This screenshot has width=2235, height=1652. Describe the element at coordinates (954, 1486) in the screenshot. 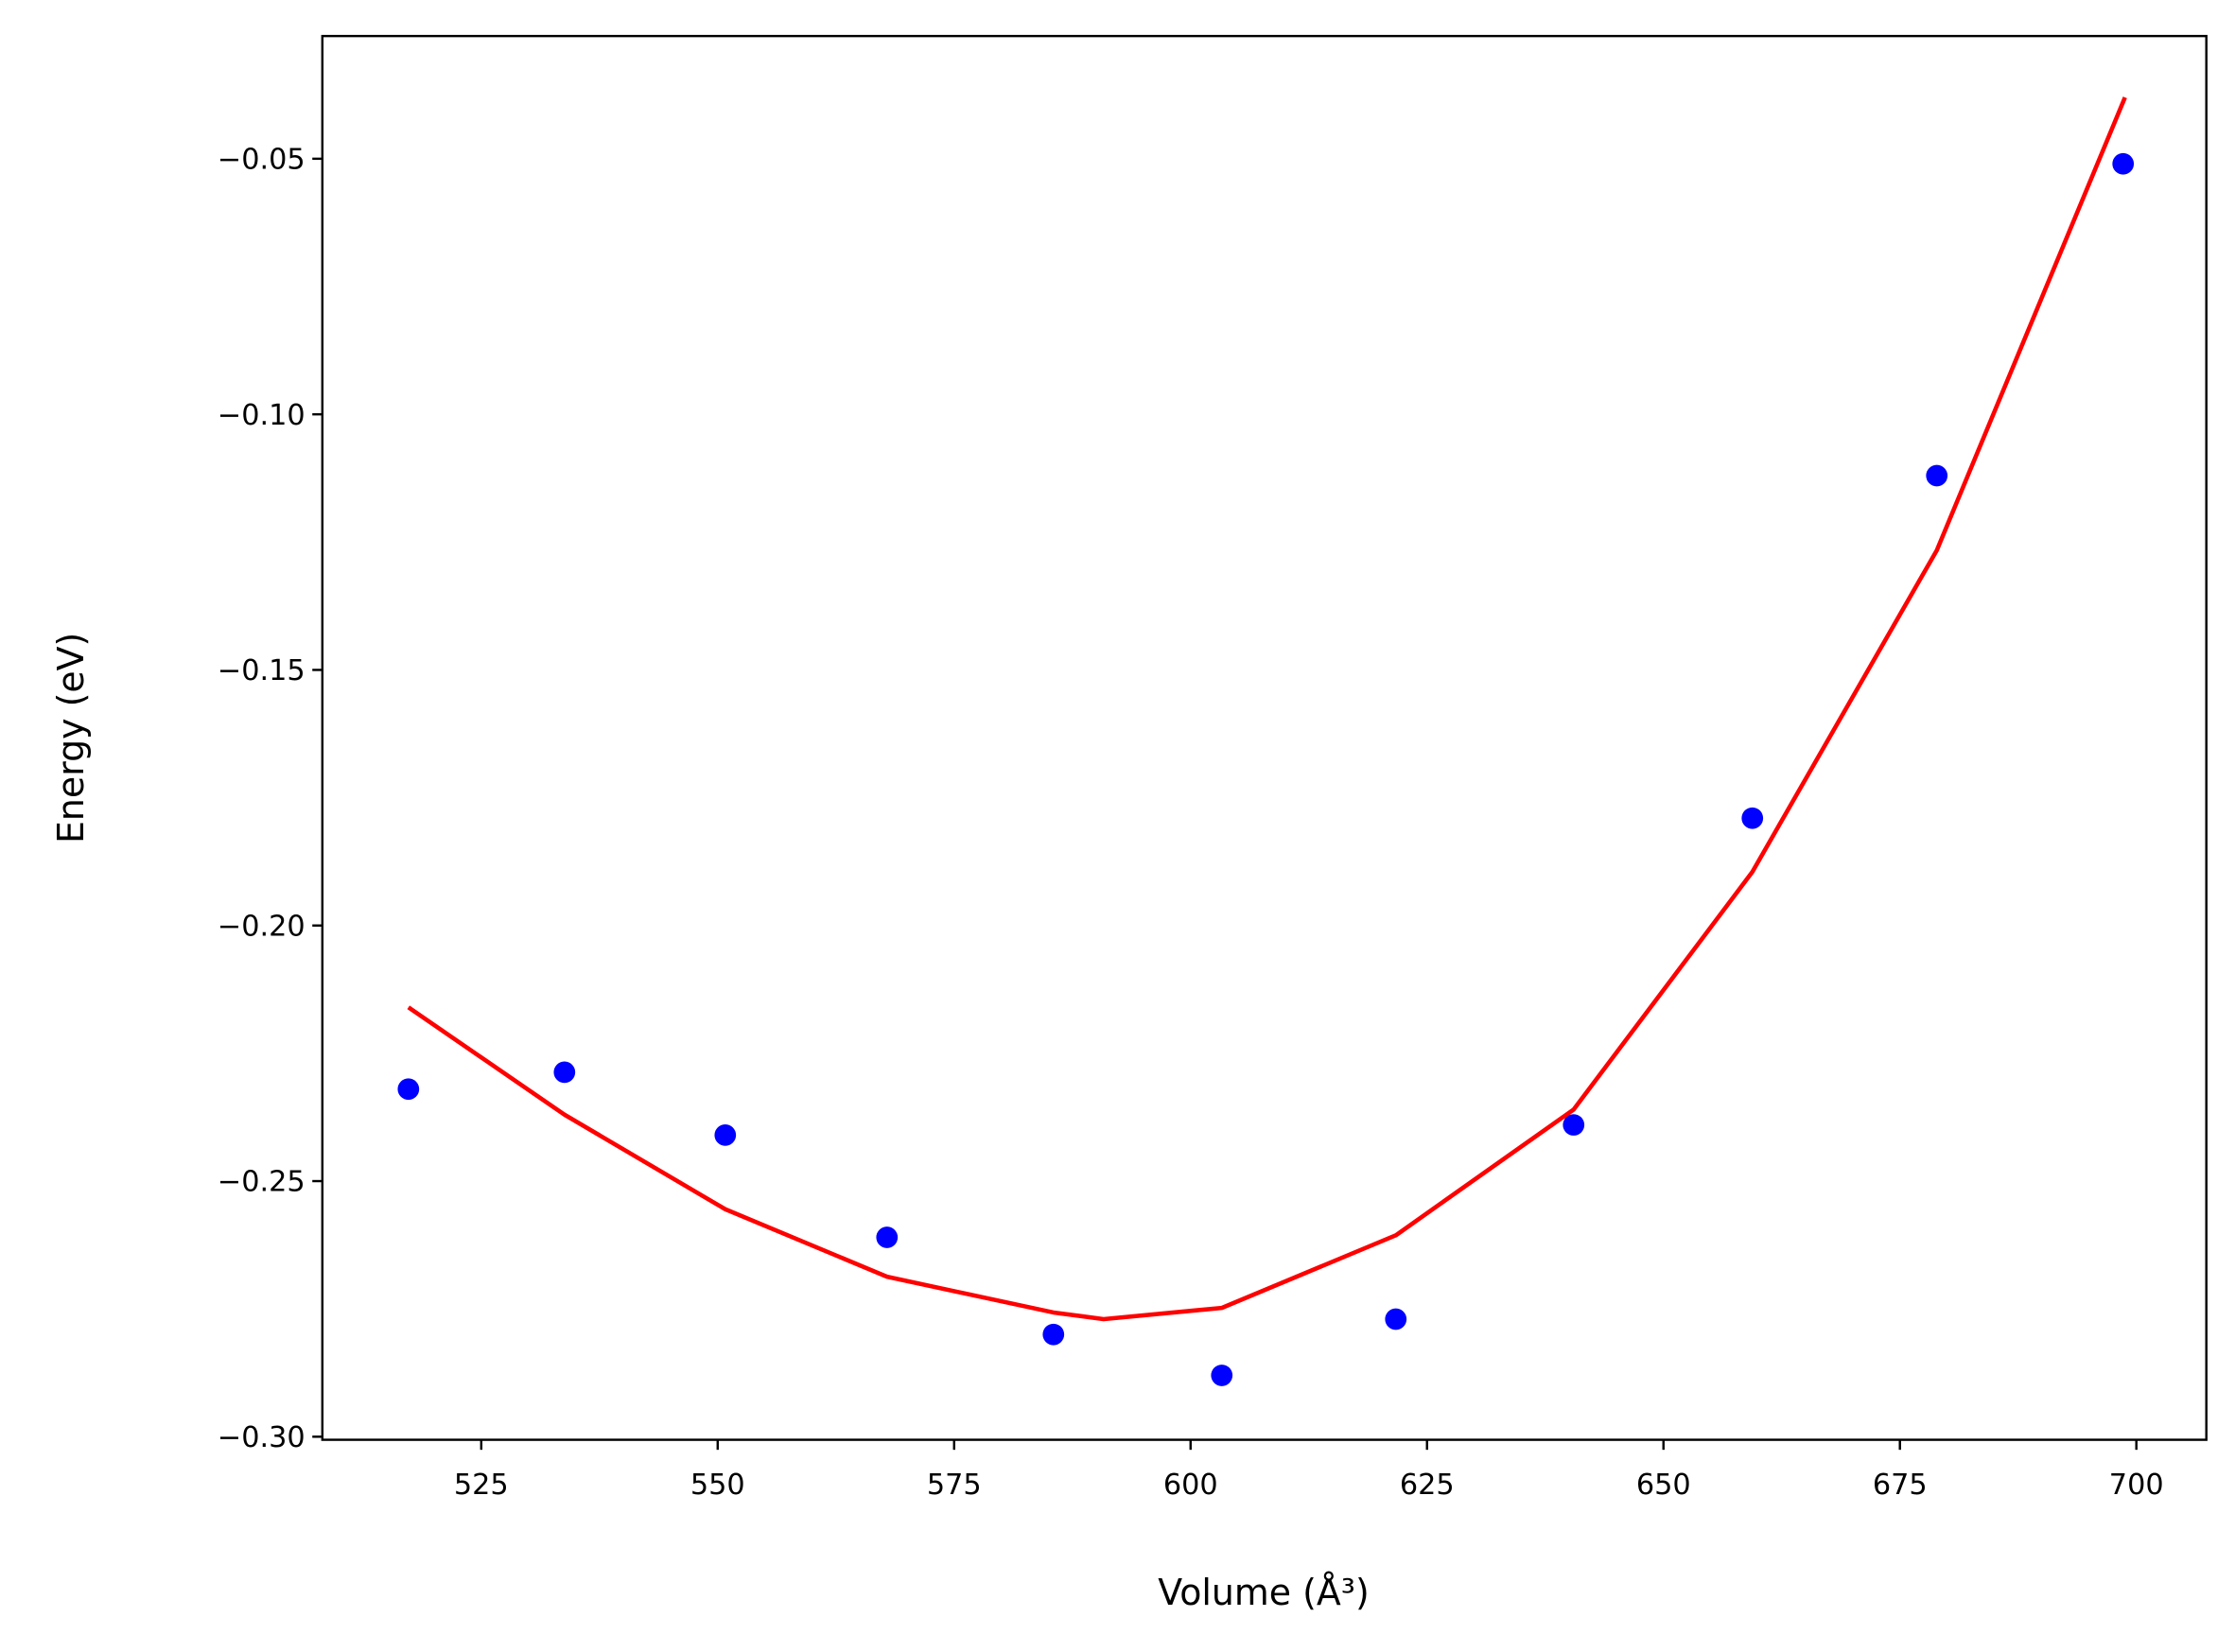

I see `x-tick-label: 575` at that location.